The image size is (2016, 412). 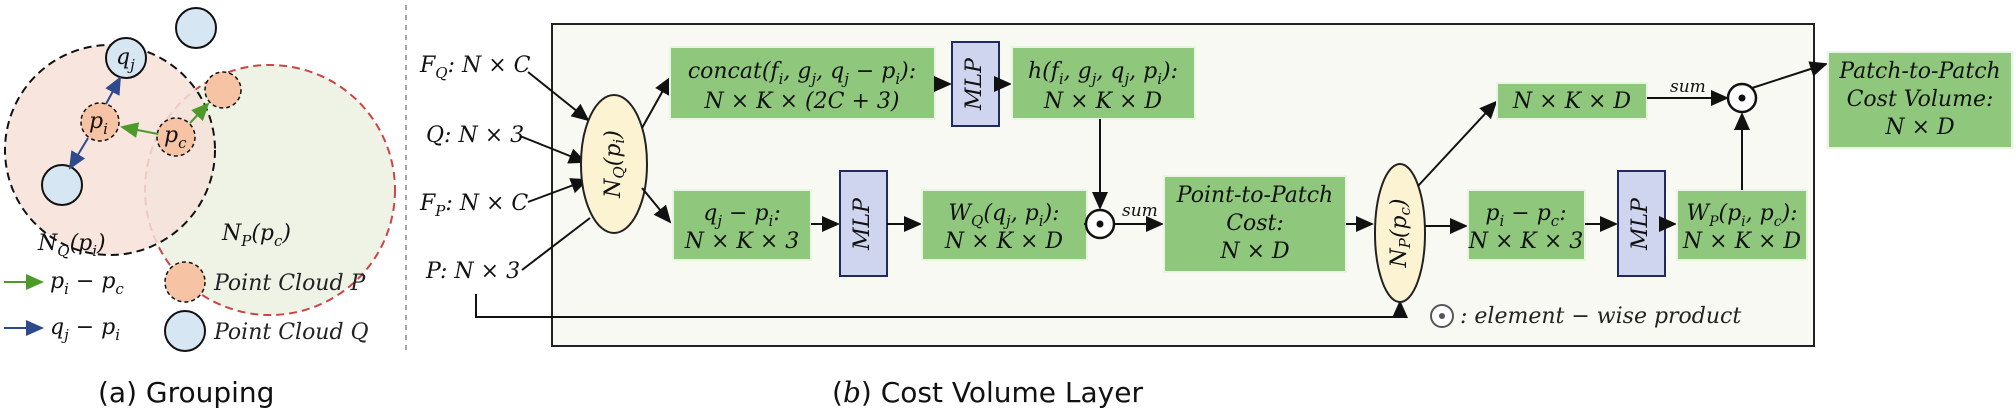 I want to click on pp-line3: N × D, so click(x=1254, y=251).